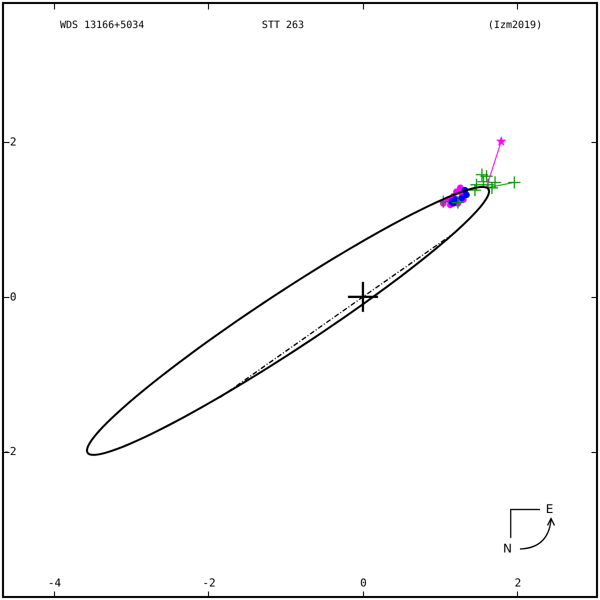 This screenshot has width=600, height=600. I want to click on x-tick-label: 0, so click(363, 583).